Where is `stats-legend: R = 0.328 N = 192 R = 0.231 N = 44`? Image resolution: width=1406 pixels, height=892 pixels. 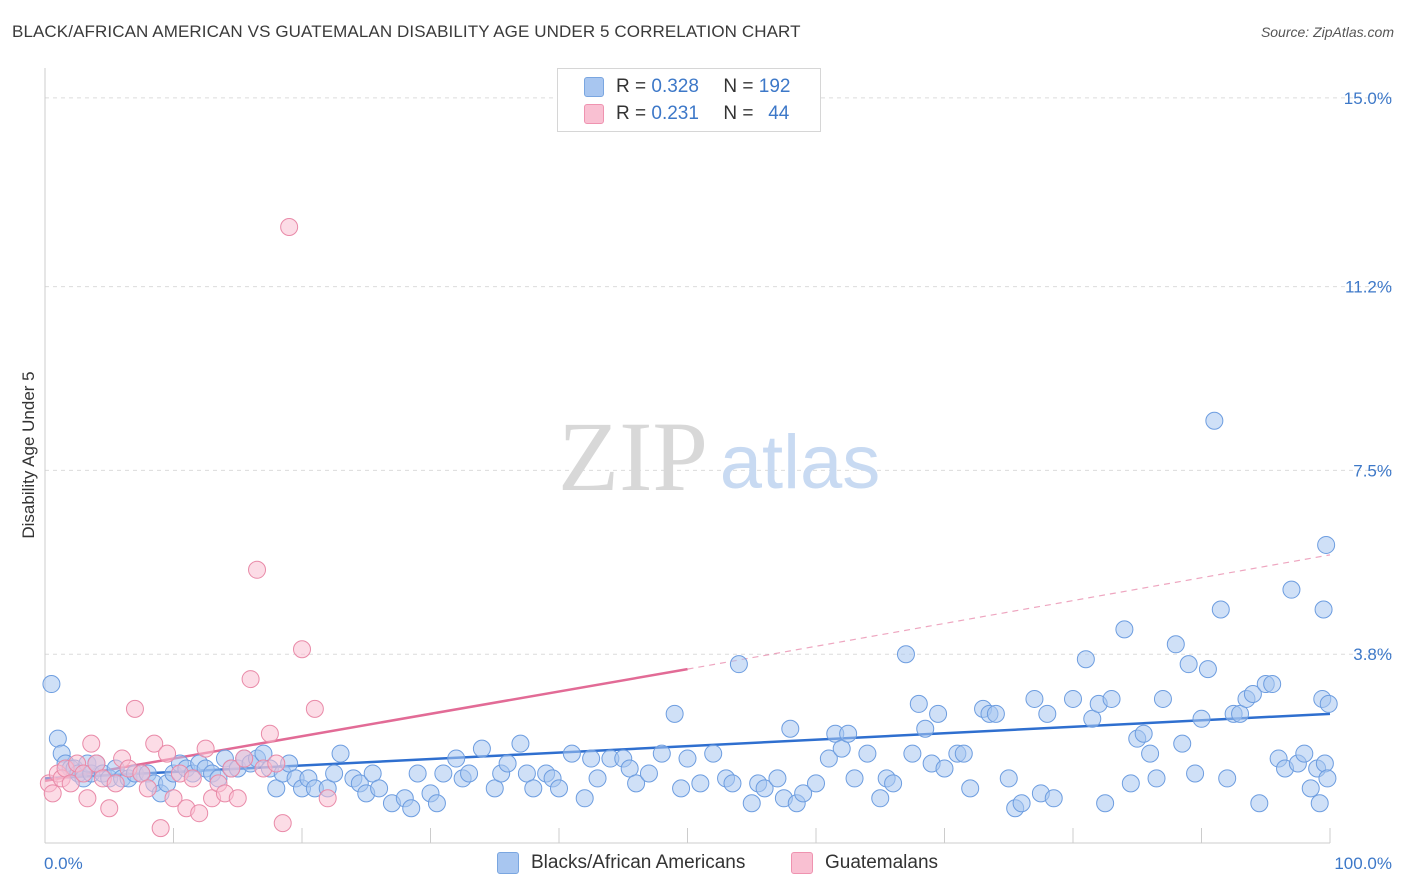 stats-legend: R = 0.328 N = 192 R = 0.231 N = 44 is located at coordinates (689, 100).